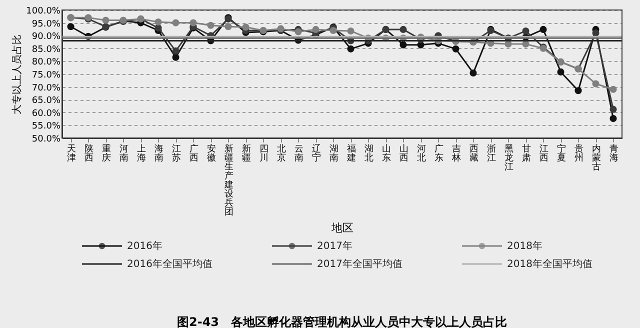 The height and width of the screenshot is (328, 640). What do you see at coordinates (43, 11) in the screenshot?
I see `y-tick-label: 100.0%` at bounding box center [43, 11].